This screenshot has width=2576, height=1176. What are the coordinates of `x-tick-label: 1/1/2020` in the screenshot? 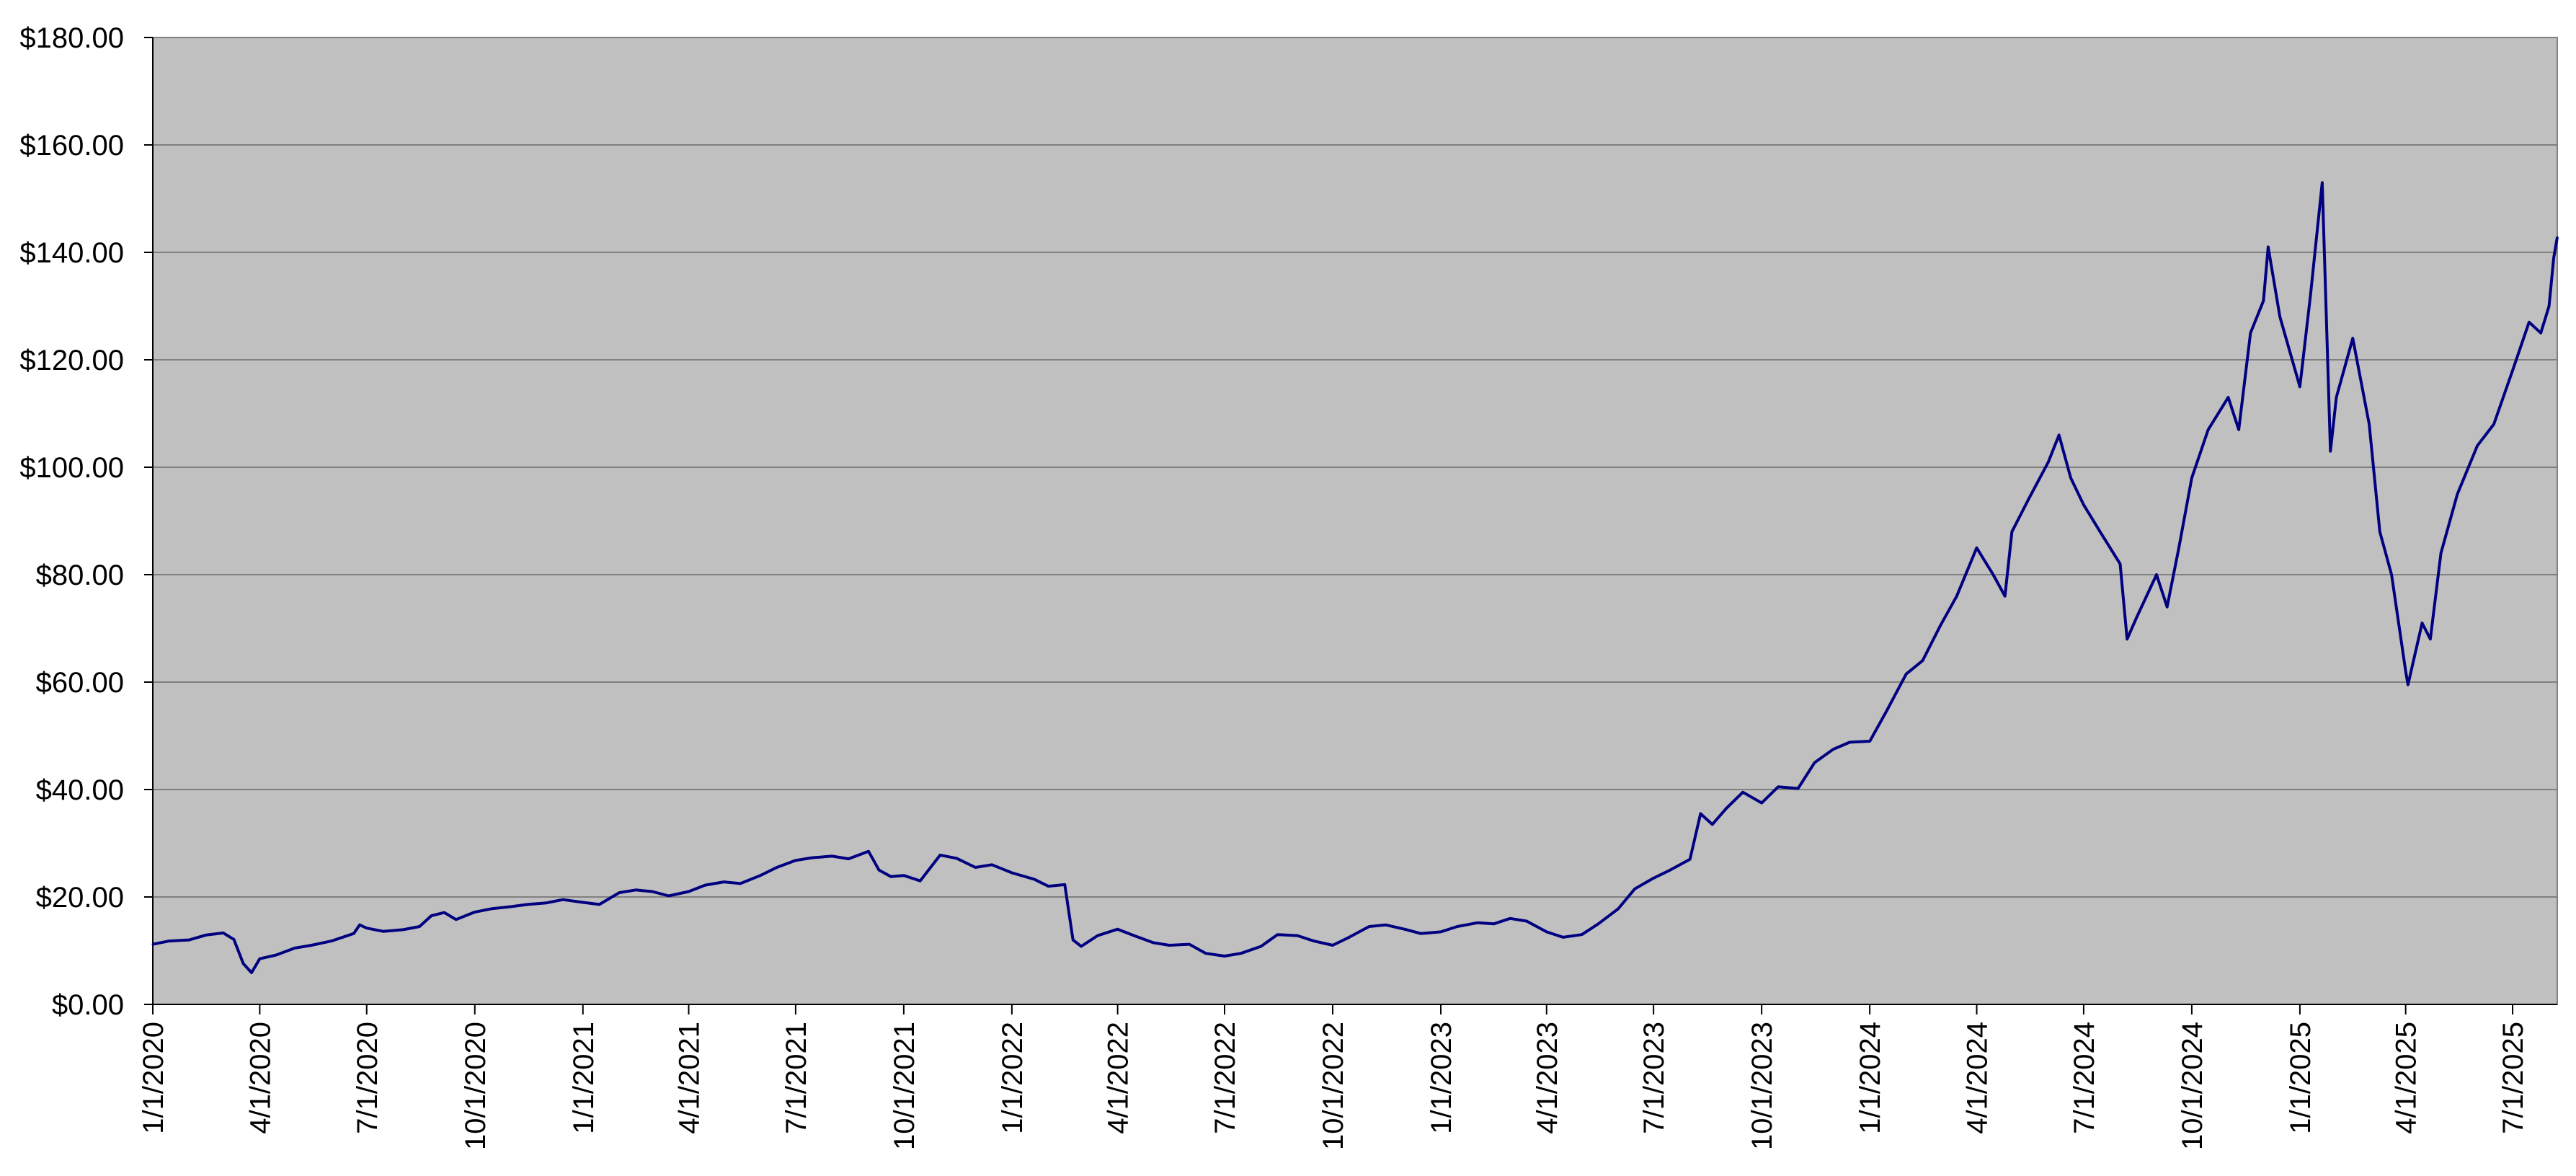 It's located at (153, 1078).